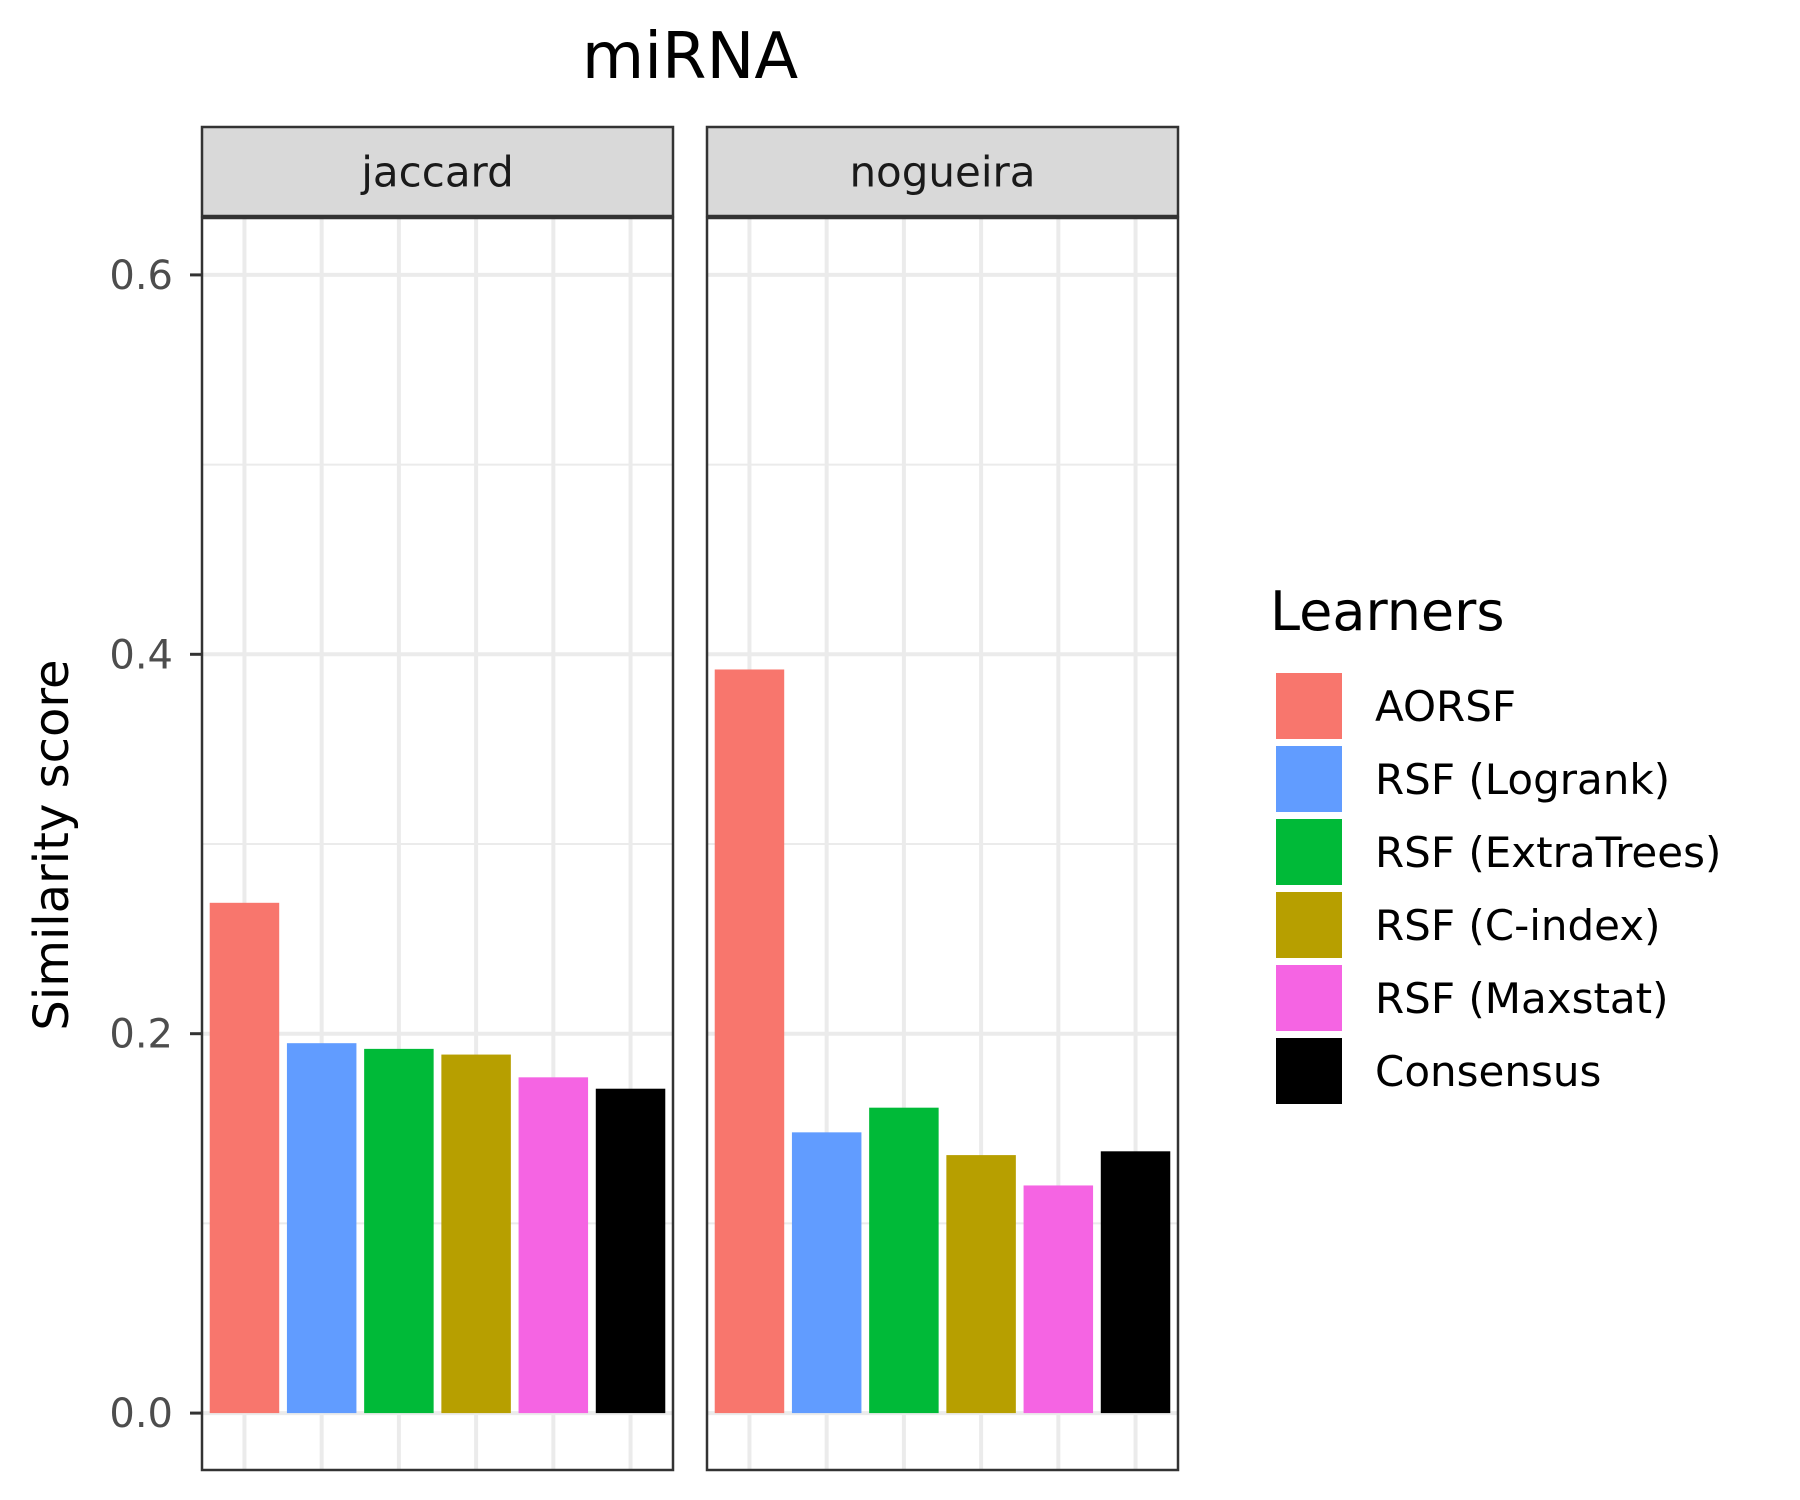  I want to click on legend-item: RSF (Logrank), so click(1473, 779).